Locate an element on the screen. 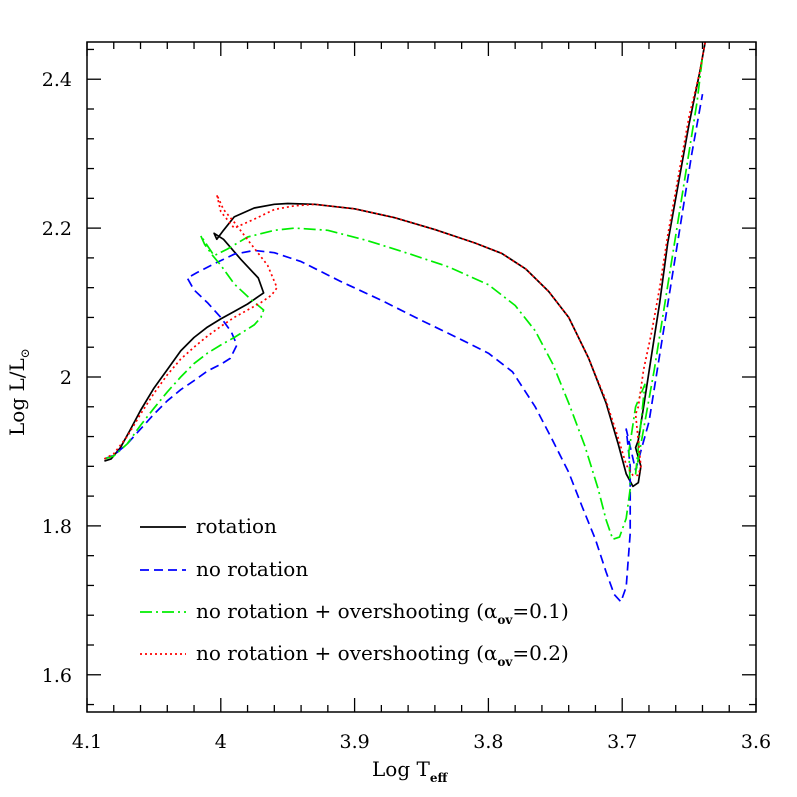  y-tick-label: 1.6 is located at coordinates (57, 676).